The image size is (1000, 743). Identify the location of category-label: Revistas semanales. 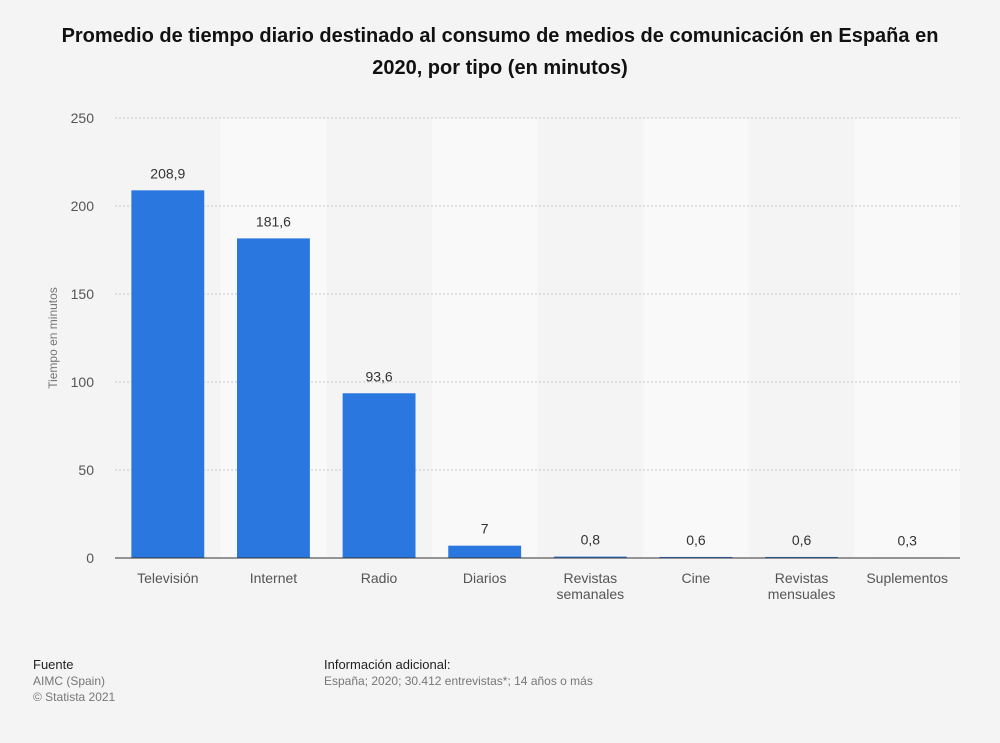
(590, 586).